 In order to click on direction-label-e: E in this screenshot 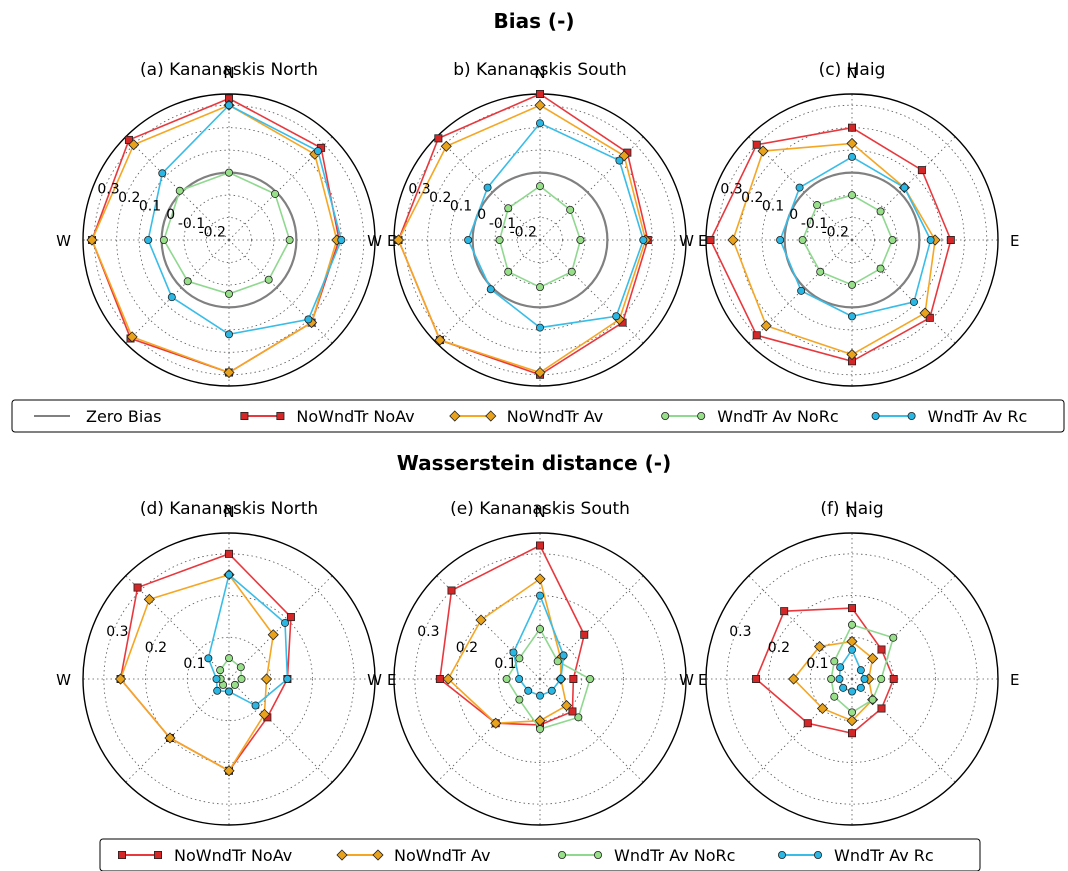, I will do `click(391, 680)`.